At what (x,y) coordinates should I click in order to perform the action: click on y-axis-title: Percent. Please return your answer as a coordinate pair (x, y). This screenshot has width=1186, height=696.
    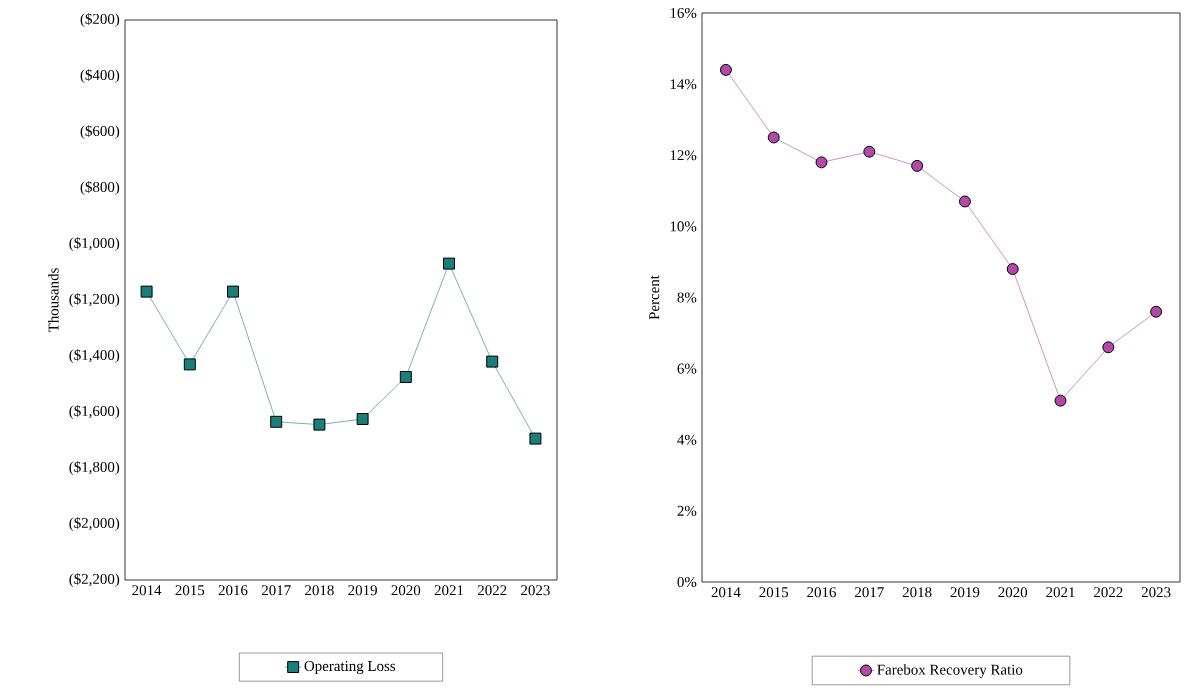
    Looking at the image, I should click on (654, 297).